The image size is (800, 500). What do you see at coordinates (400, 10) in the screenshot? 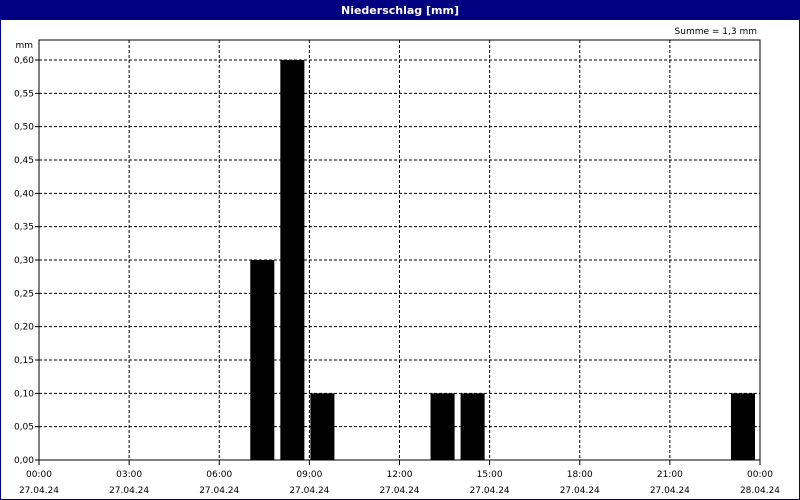
I see `chart-title: Niederschlag [mm]` at bounding box center [400, 10].